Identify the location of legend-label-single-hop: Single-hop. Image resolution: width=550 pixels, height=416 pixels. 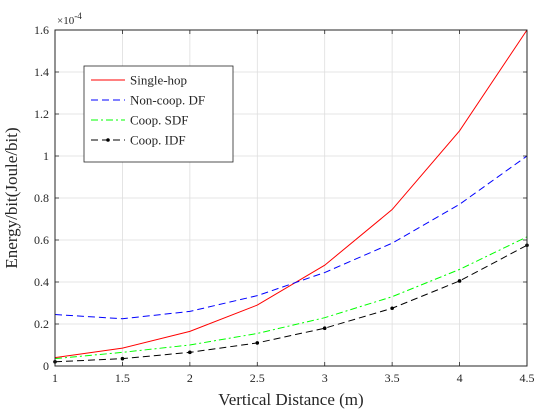
(158, 80).